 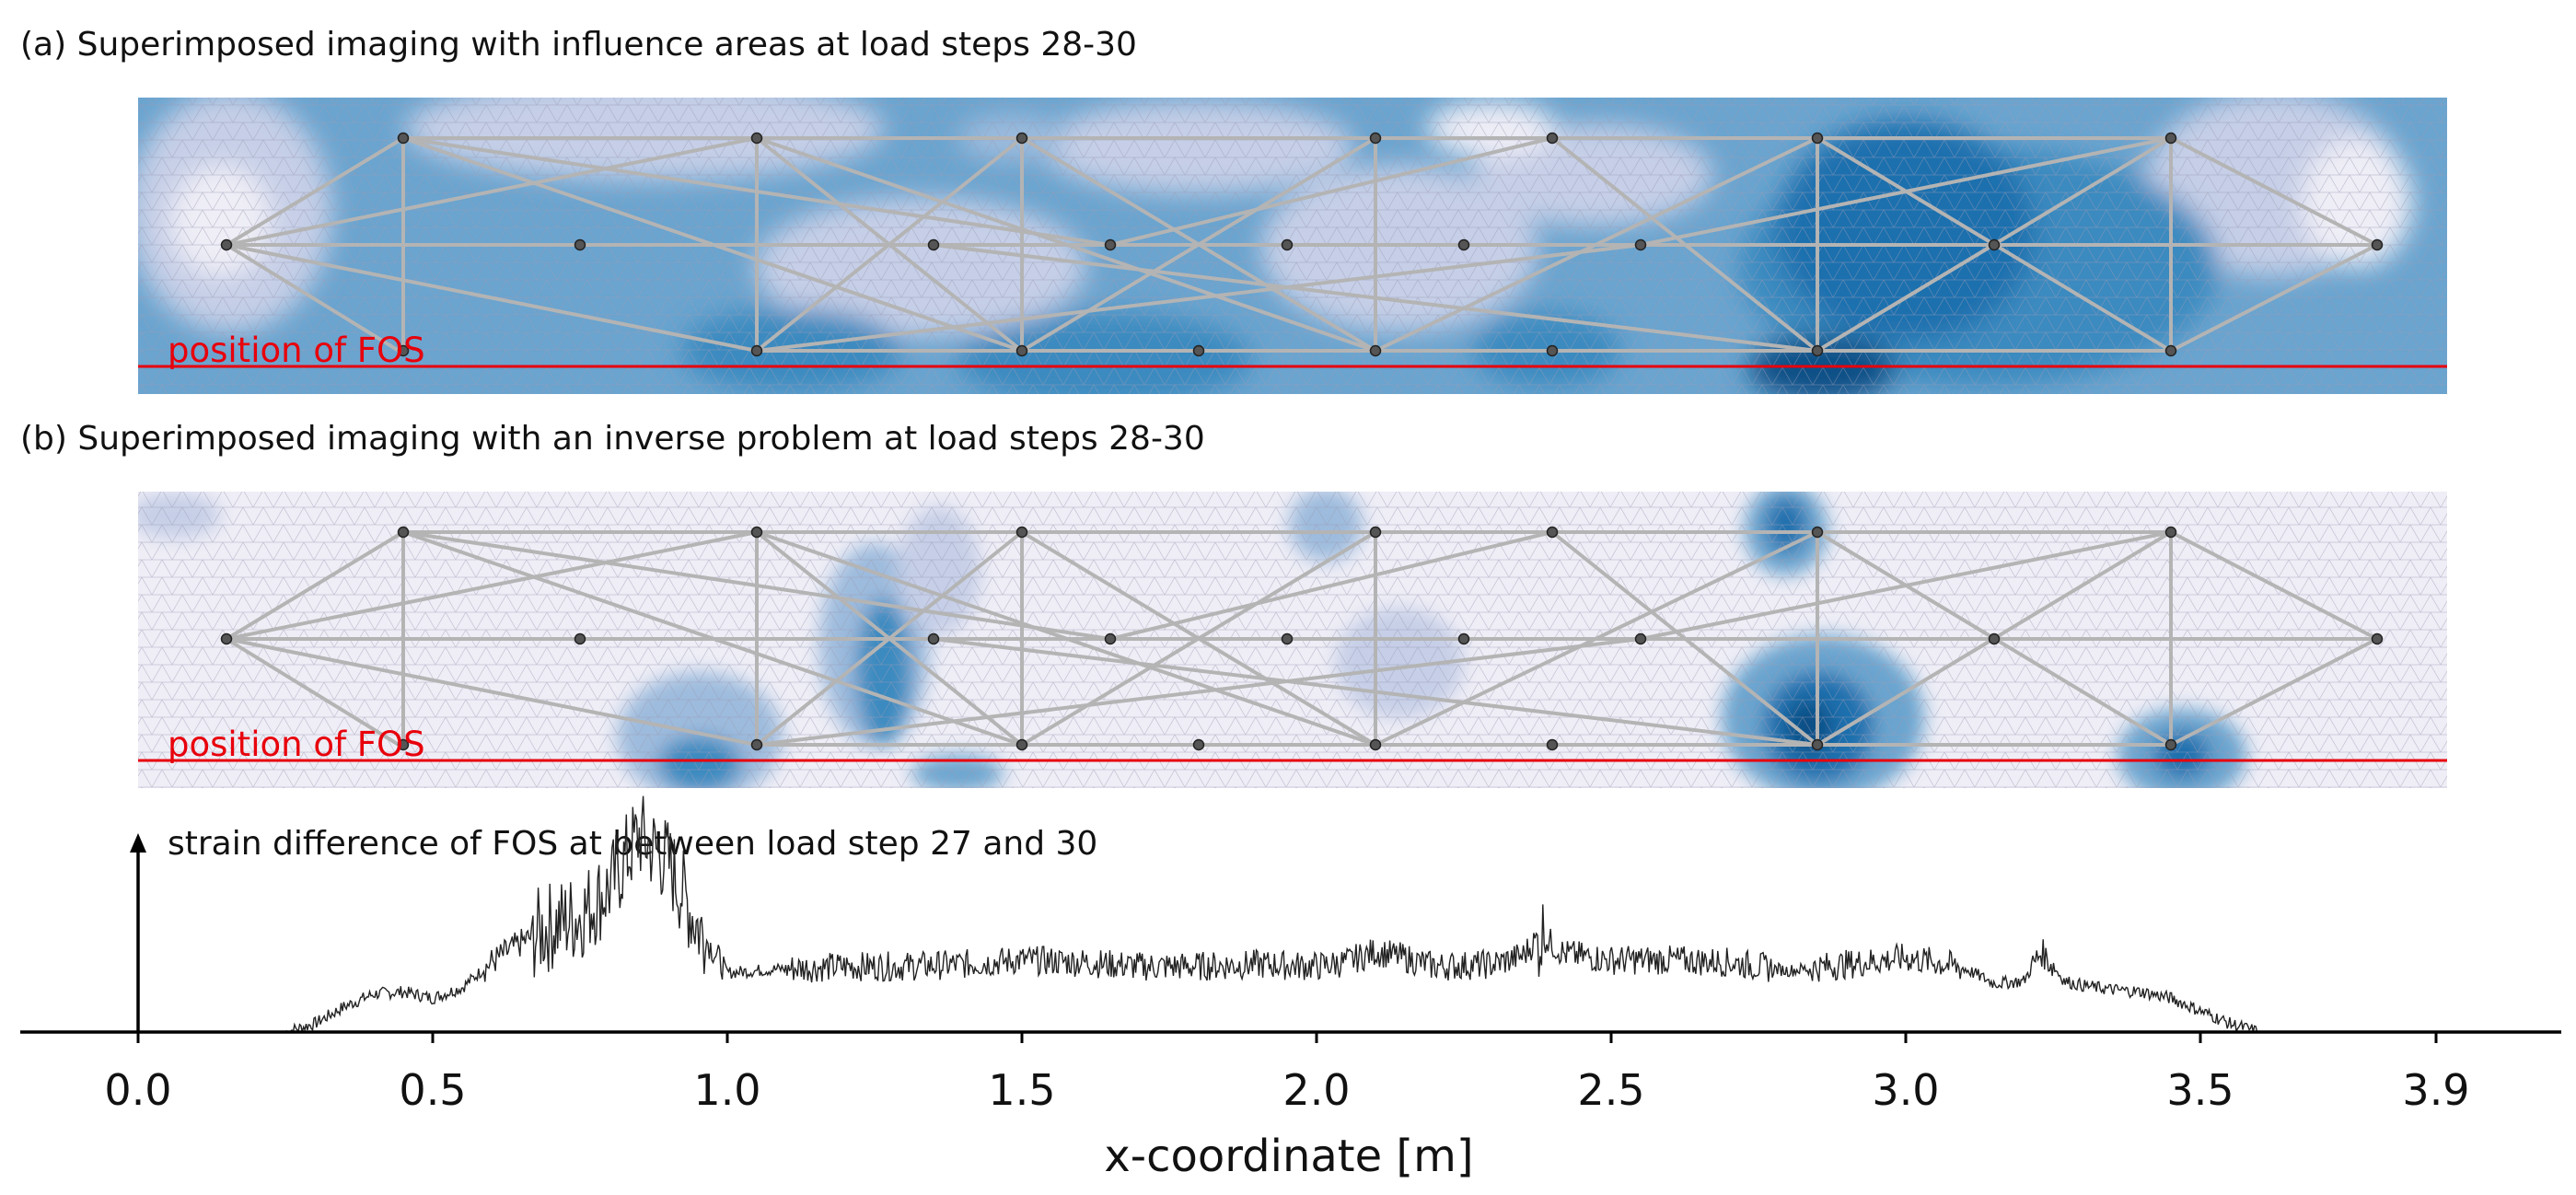 I want to click on x-tick-label: 0.5, so click(x=432, y=1090).